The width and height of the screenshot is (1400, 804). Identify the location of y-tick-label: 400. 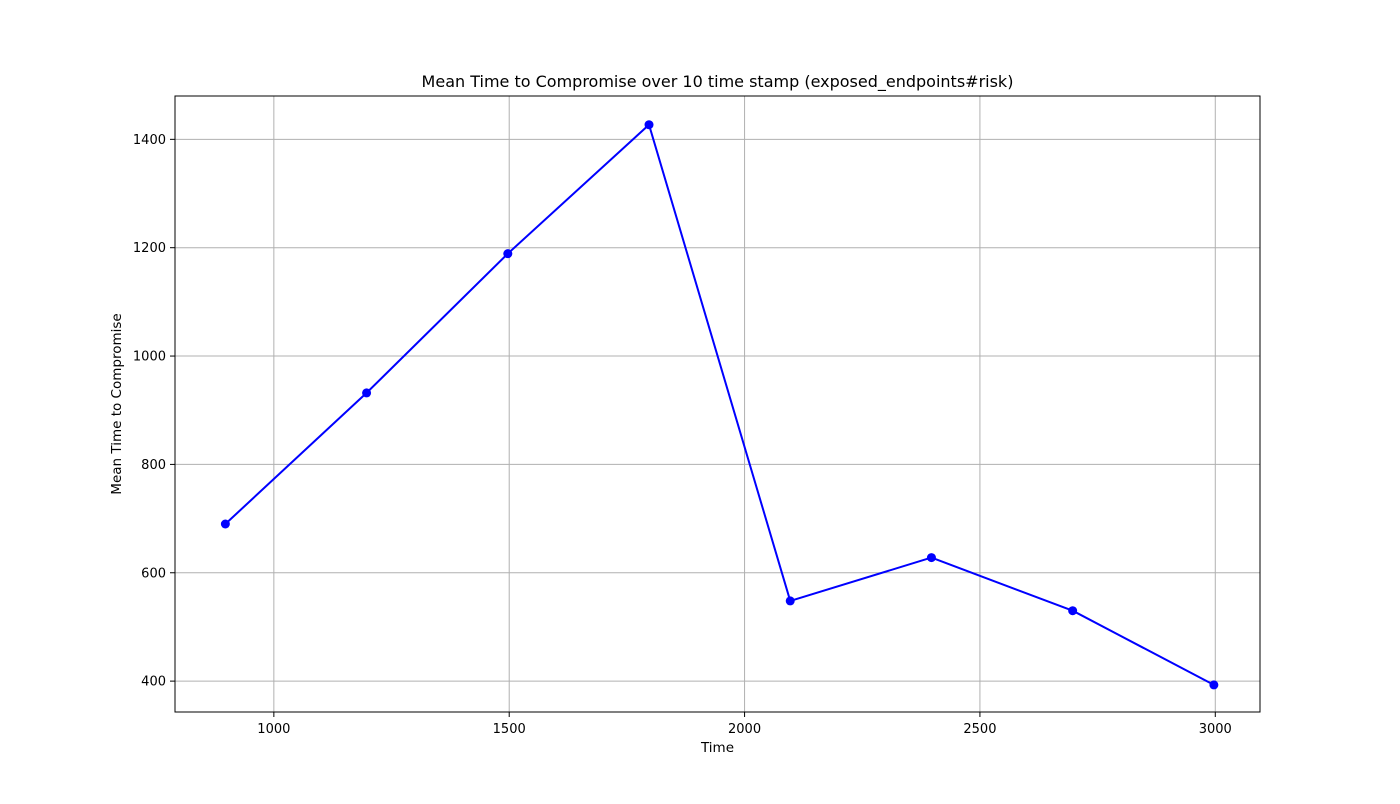
(153, 682).